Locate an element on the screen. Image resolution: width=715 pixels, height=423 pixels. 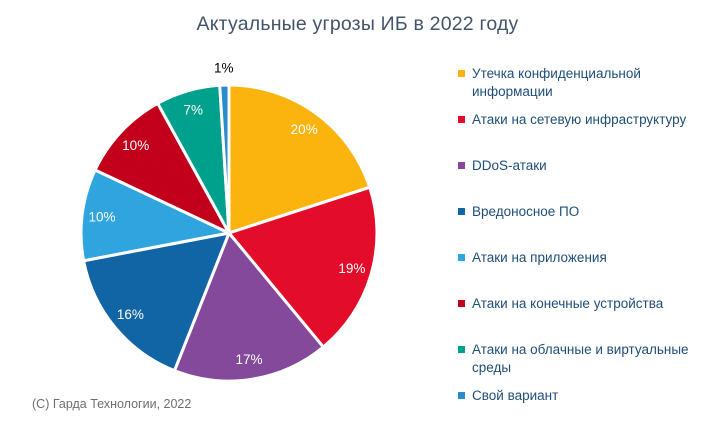
legend-item-1: Утечка конфиденциальной информации is located at coordinates (583, 83).